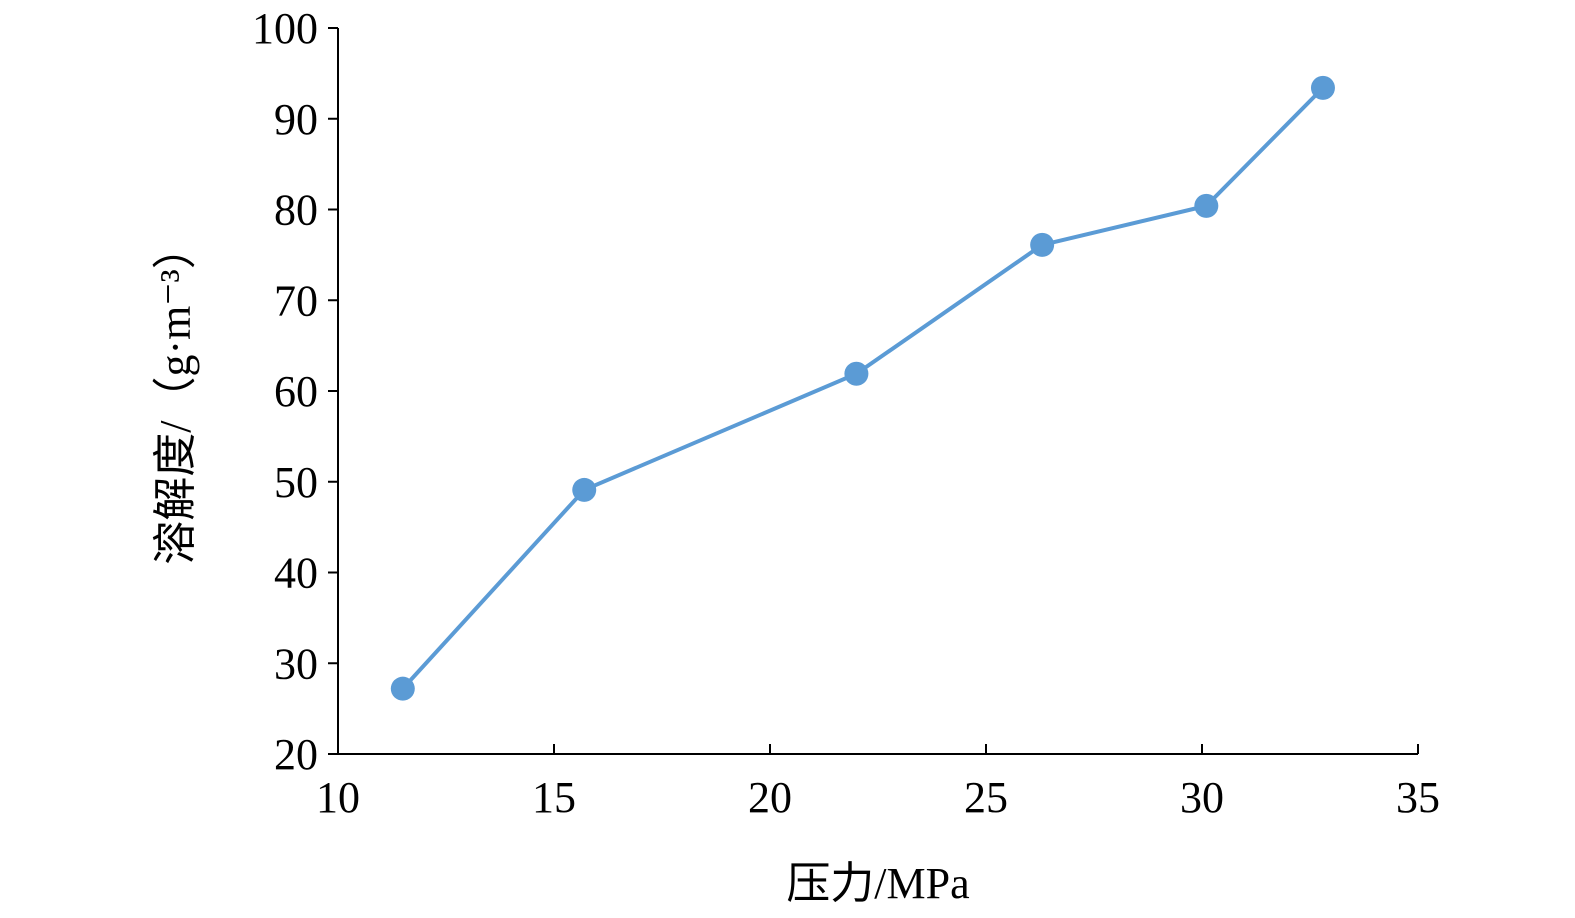 This screenshot has height=918, width=1575. Describe the element at coordinates (285, 28) in the screenshot. I see `y-tick-label: 100` at that location.